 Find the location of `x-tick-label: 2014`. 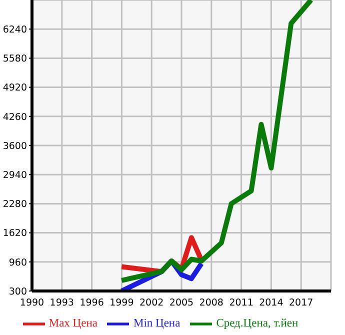

x-tick-label: 2014 is located at coordinates (271, 303).